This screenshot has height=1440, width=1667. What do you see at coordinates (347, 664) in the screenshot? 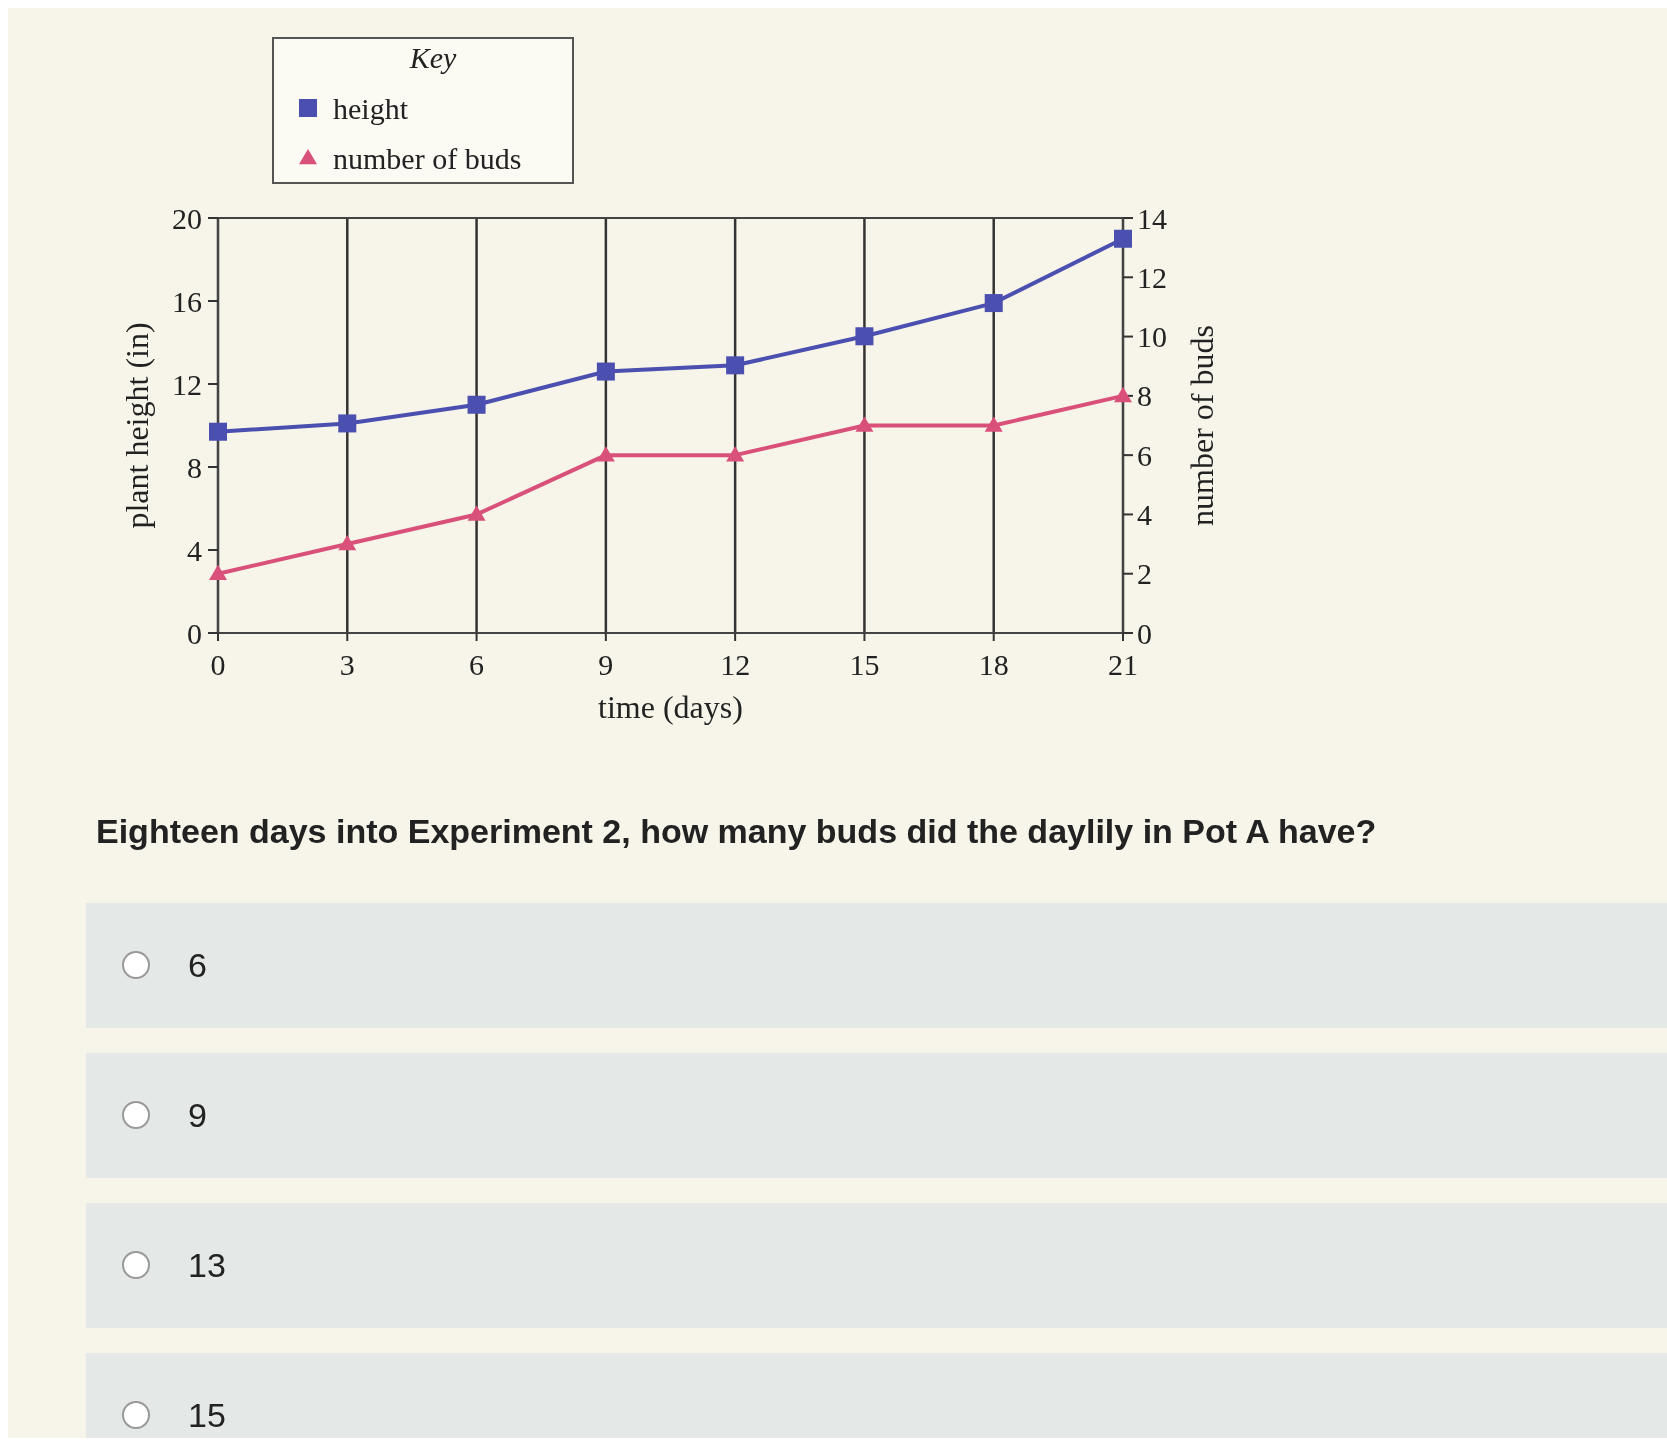
I see `x-tick-label: 3` at bounding box center [347, 664].